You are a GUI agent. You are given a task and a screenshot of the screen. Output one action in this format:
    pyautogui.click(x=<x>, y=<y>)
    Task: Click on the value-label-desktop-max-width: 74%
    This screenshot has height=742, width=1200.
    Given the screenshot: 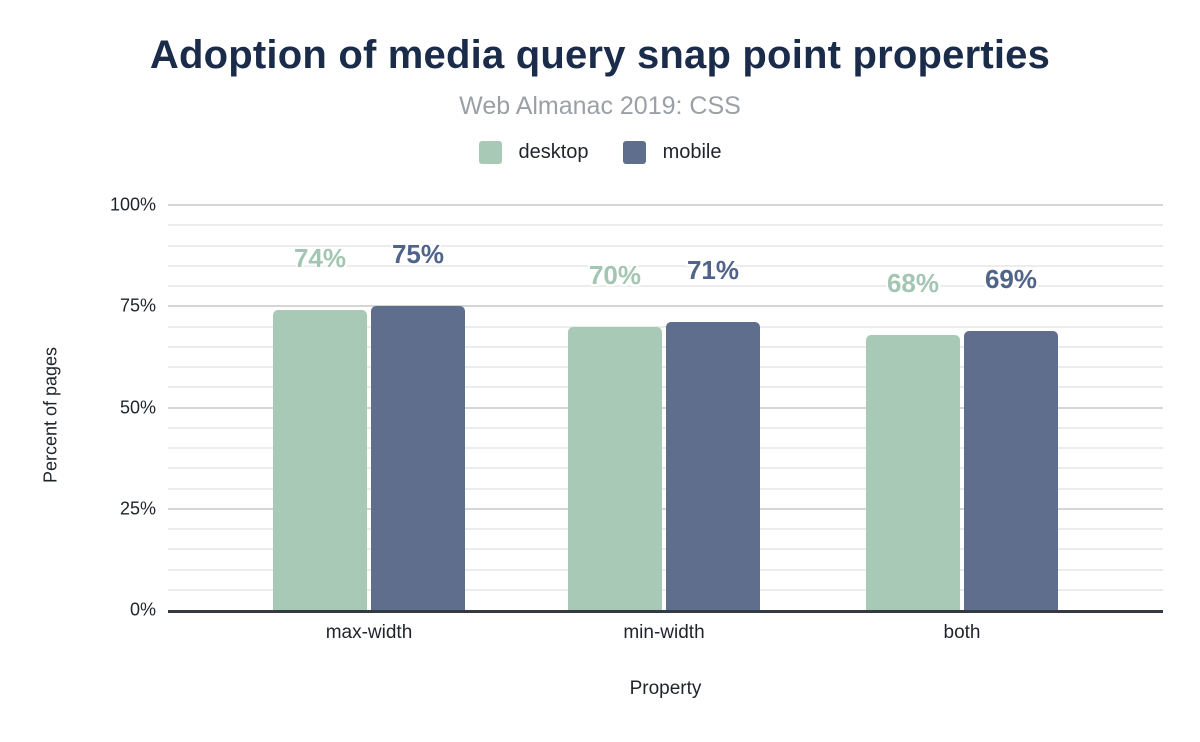 What is the action you would take?
    pyautogui.click(x=320, y=258)
    